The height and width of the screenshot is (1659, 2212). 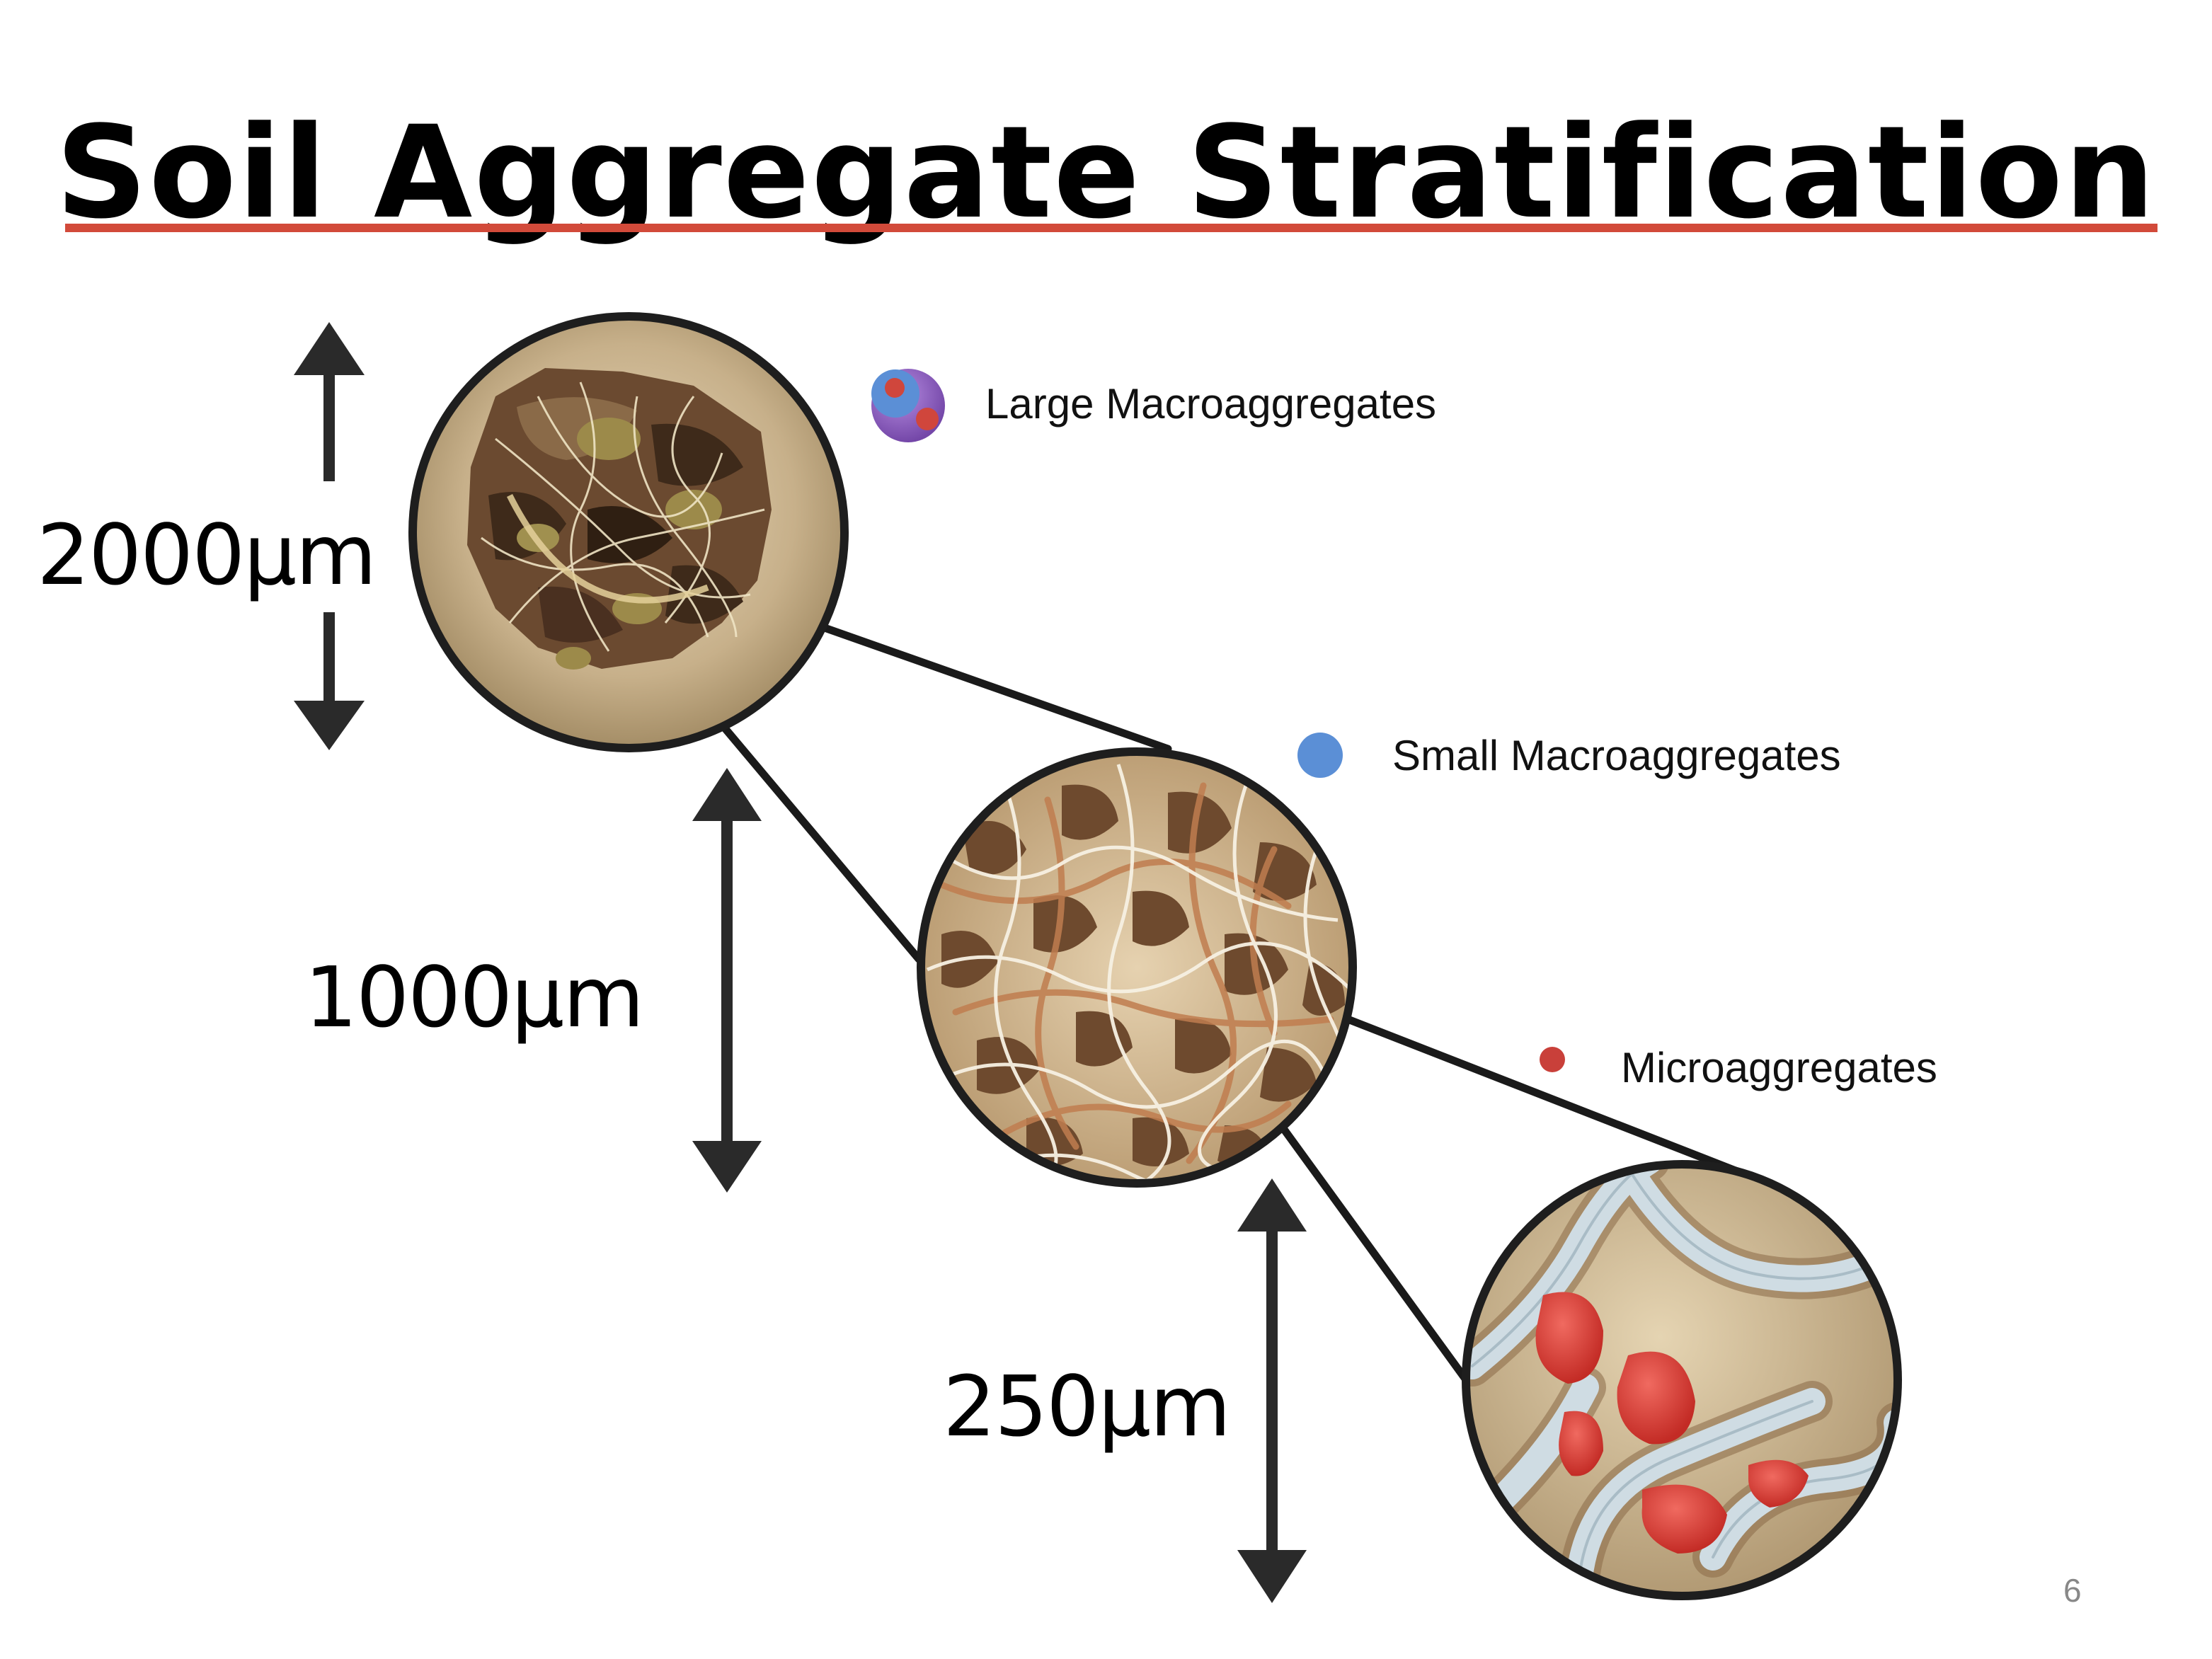 What do you see at coordinates (908, 405) in the screenshot?
I see `large-macroaggregate-icon` at bounding box center [908, 405].